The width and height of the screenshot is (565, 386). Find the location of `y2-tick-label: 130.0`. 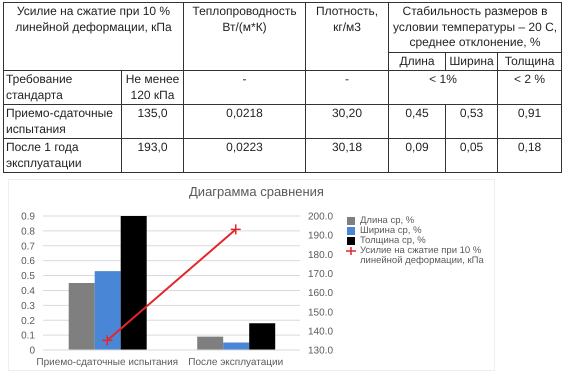

y2-tick-label: 130.0 is located at coordinates (321, 351).